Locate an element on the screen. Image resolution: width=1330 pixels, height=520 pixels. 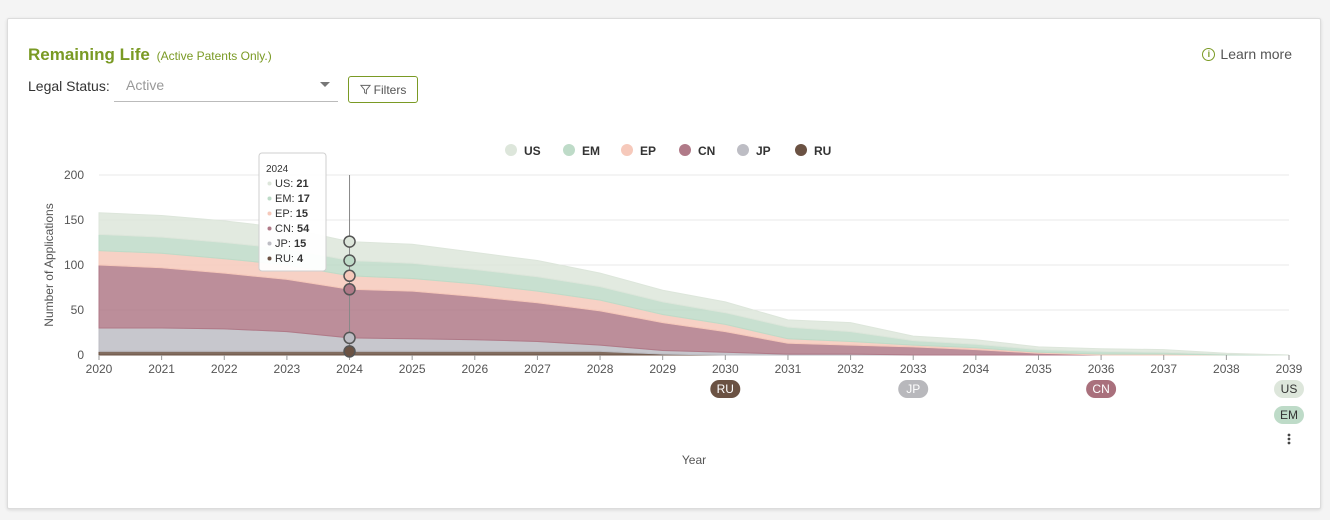
x-tick-label: 2024 is located at coordinates (349, 369).